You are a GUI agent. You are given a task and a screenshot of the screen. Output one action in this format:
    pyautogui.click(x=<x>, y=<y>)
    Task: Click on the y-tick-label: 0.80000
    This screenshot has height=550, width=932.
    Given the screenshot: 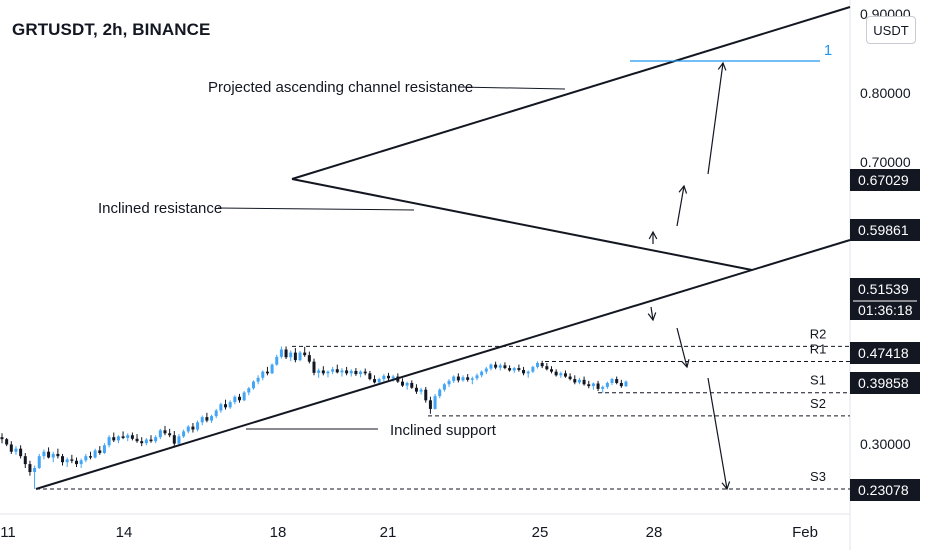 What is the action you would take?
    pyautogui.click(x=885, y=93)
    